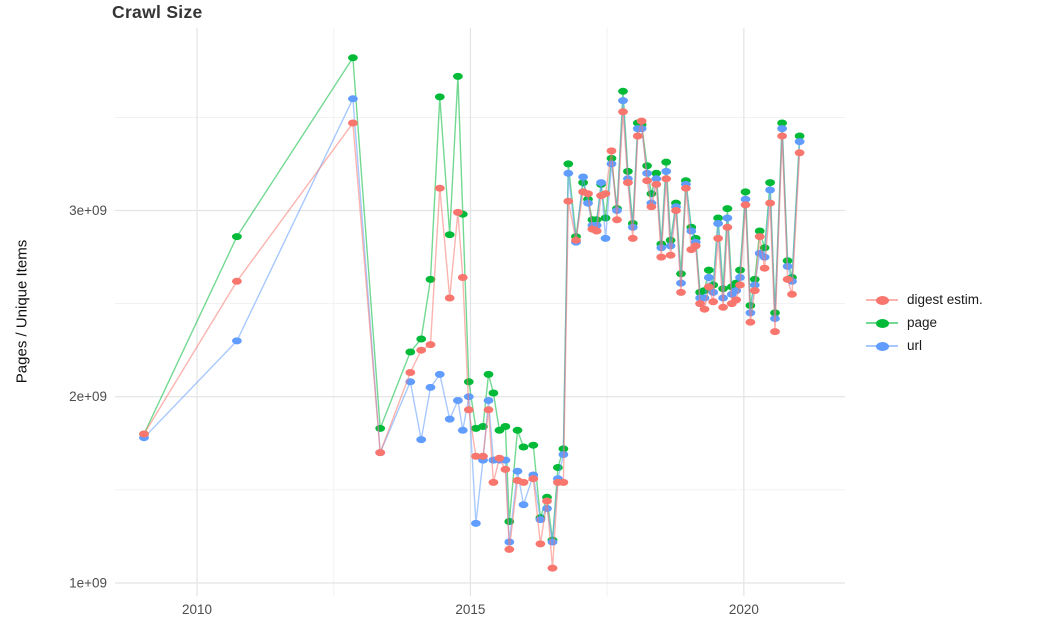  What do you see at coordinates (915, 345) in the screenshot?
I see `legend-label-url: url` at bounding box center [915, 345].